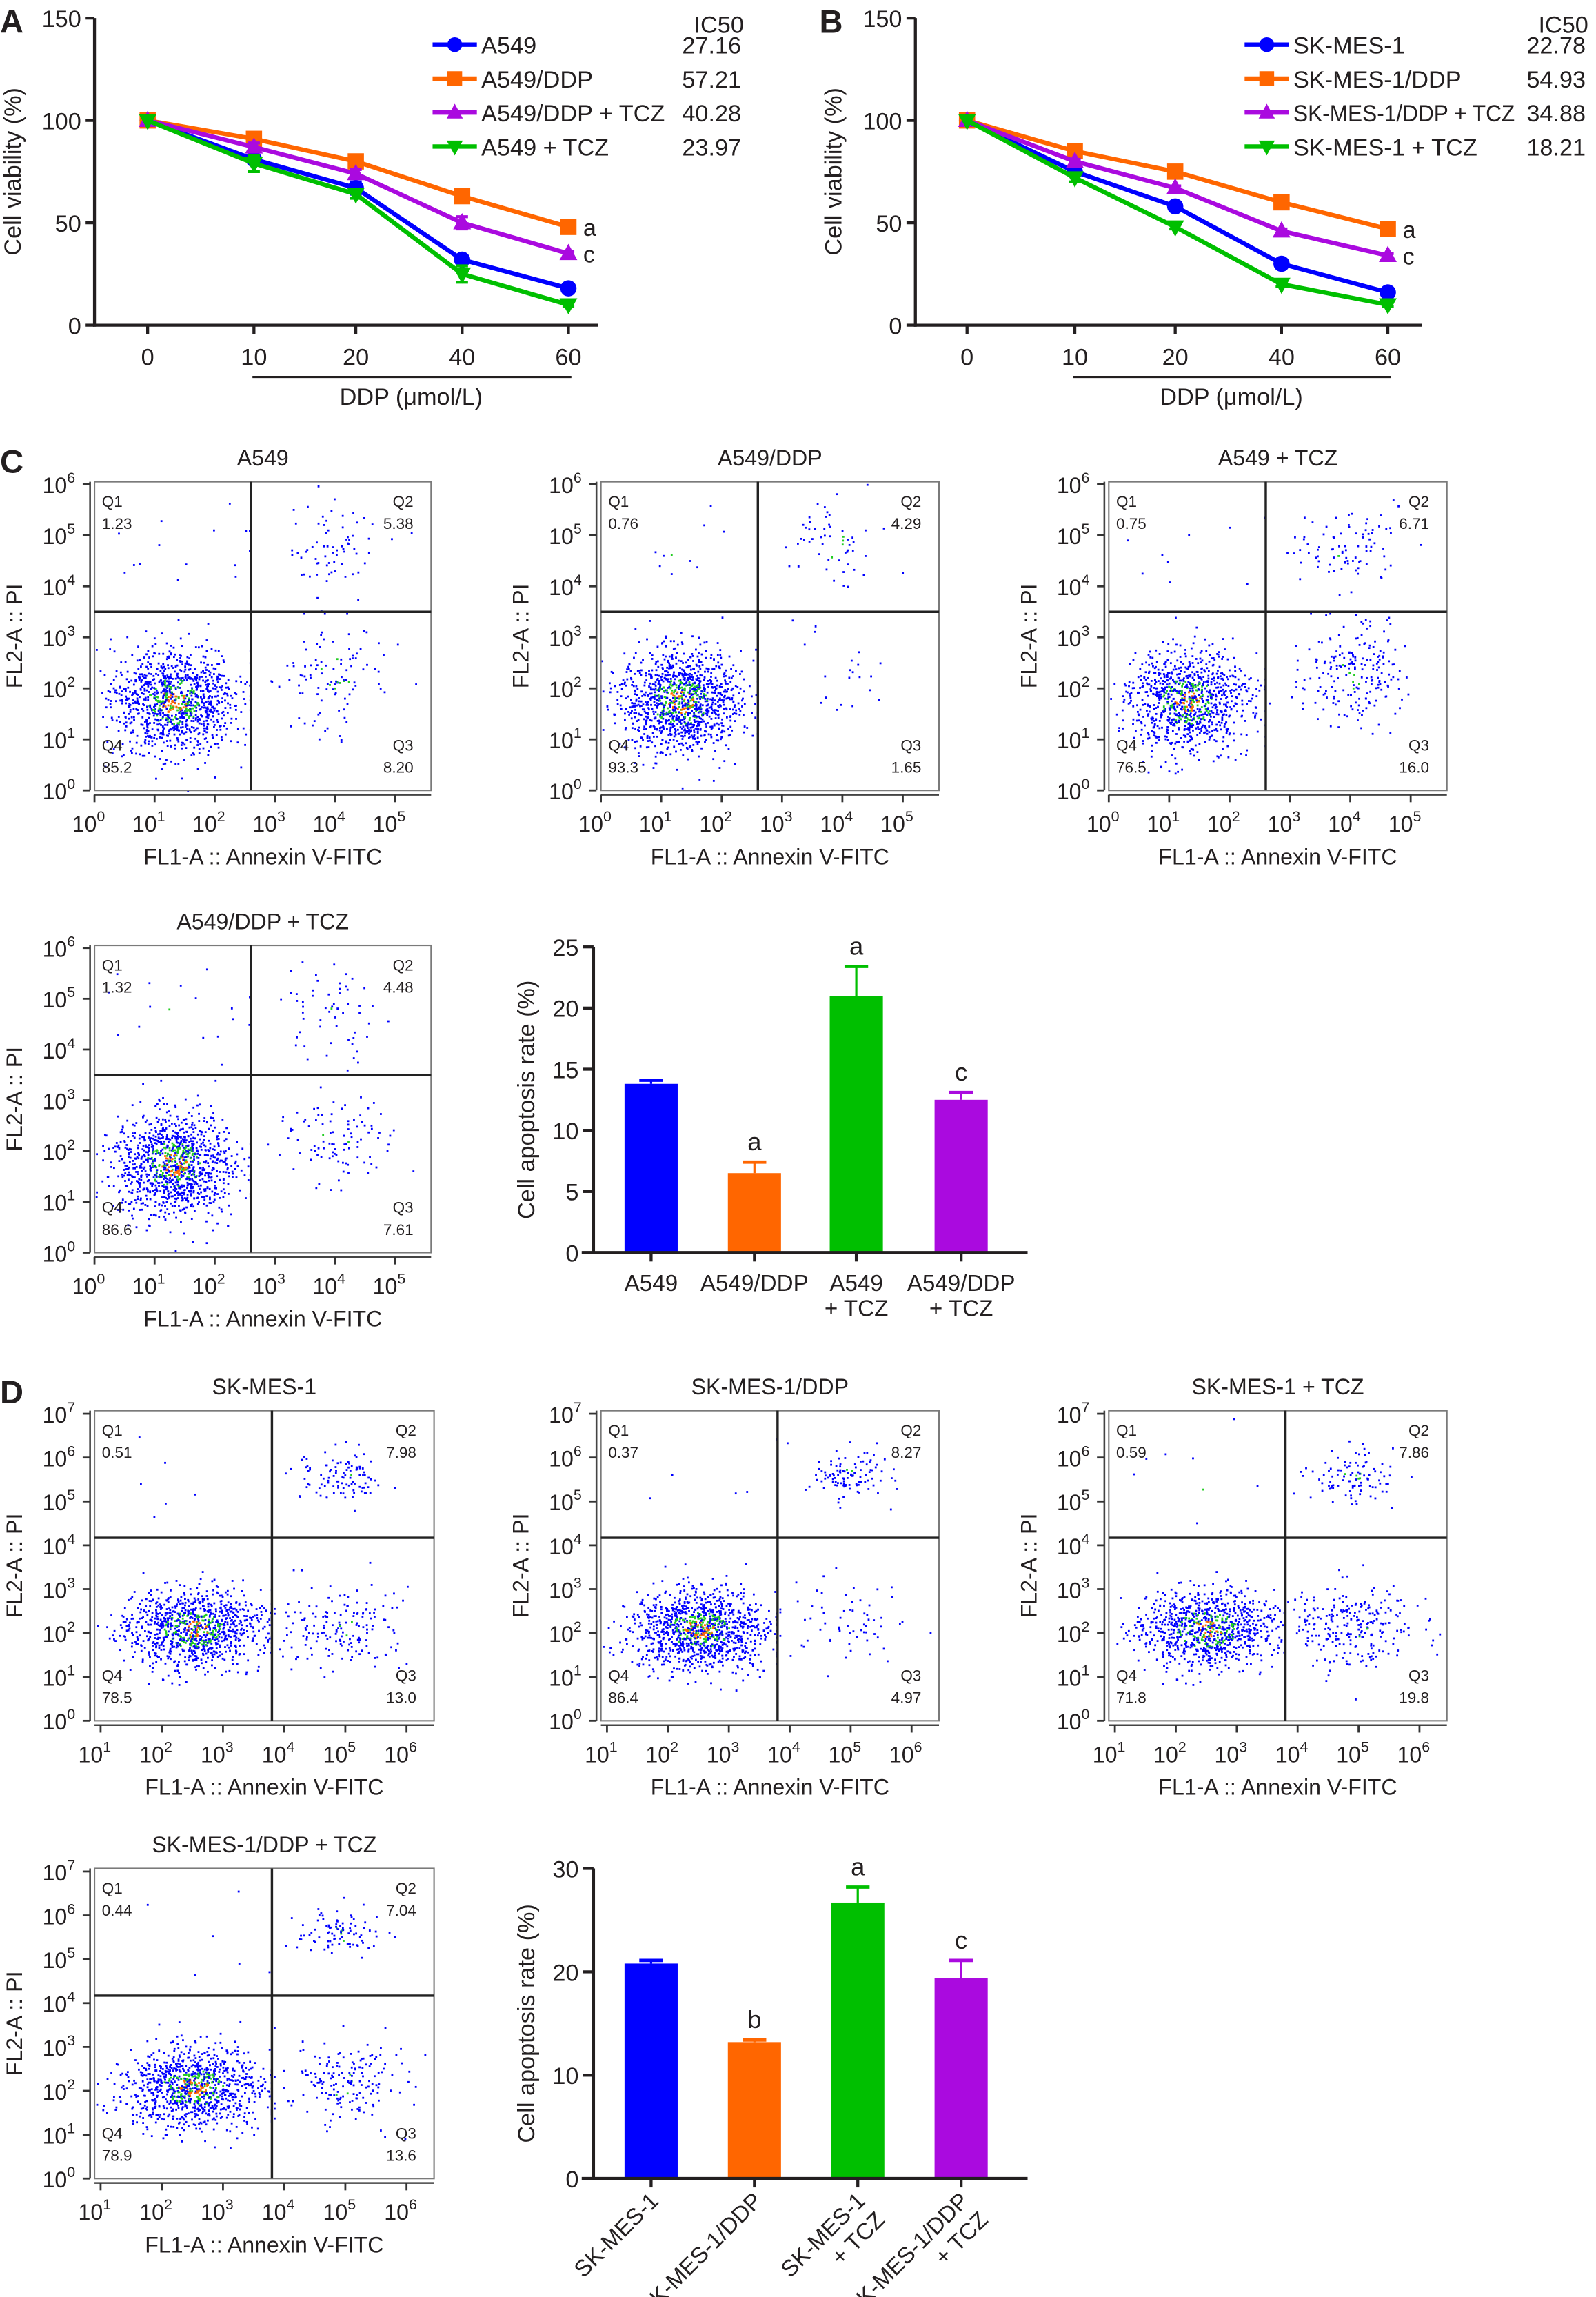 Image resolution: width=1596 pixels, height=2297 pixels. What do you see at coordinates (356, 357) in the screenshot?
I see `x-tick-label: 20` at bounding box center [356, 357].